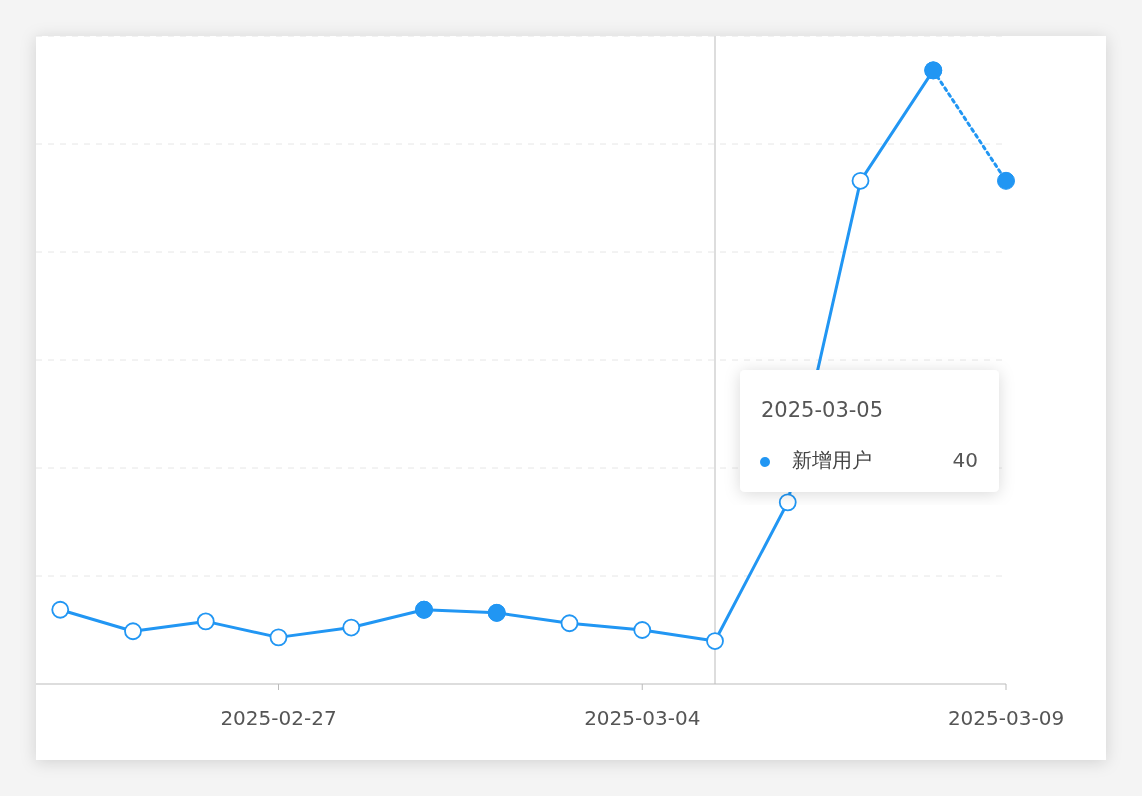 Image resolution: width=1142 pixels, height=796 pixels. What do you see at coordinates (832, 460) in the screenshot?
I see `legend-label: 新增用户` at bounding box center [832, 460].